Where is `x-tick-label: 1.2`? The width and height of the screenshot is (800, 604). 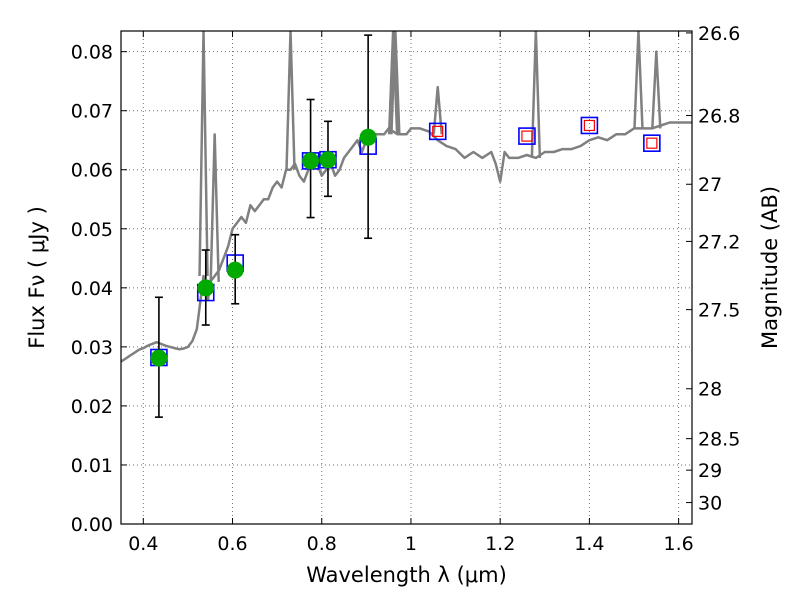 x-tick-label: 1.2 is located at coordinates (500, 544).